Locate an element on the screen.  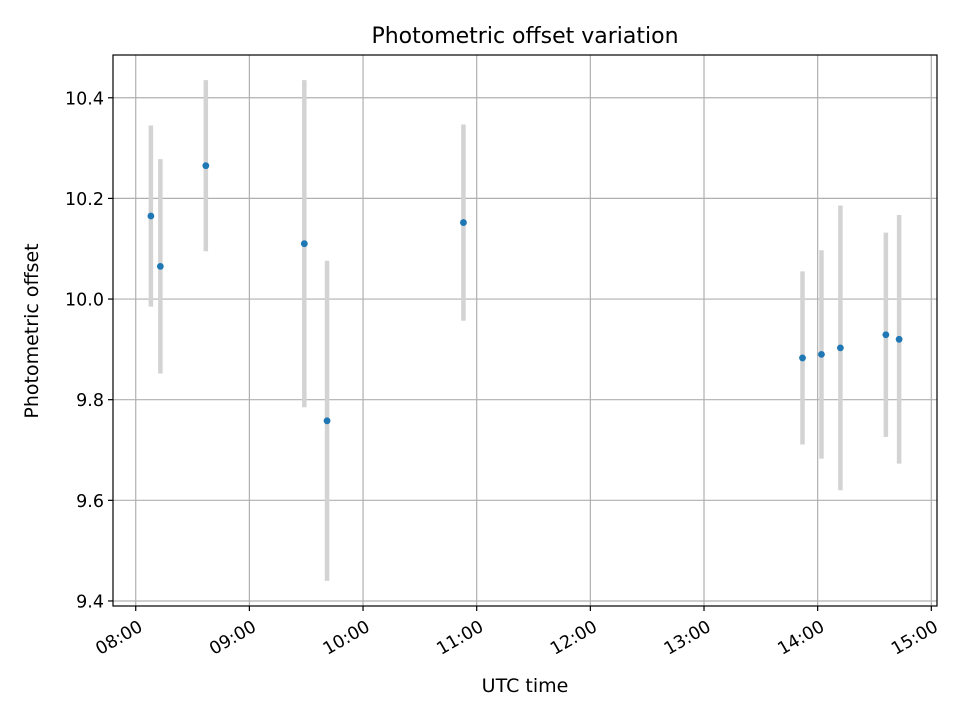
y-tick-label: 9.8 is located at coordinates (90, 401).